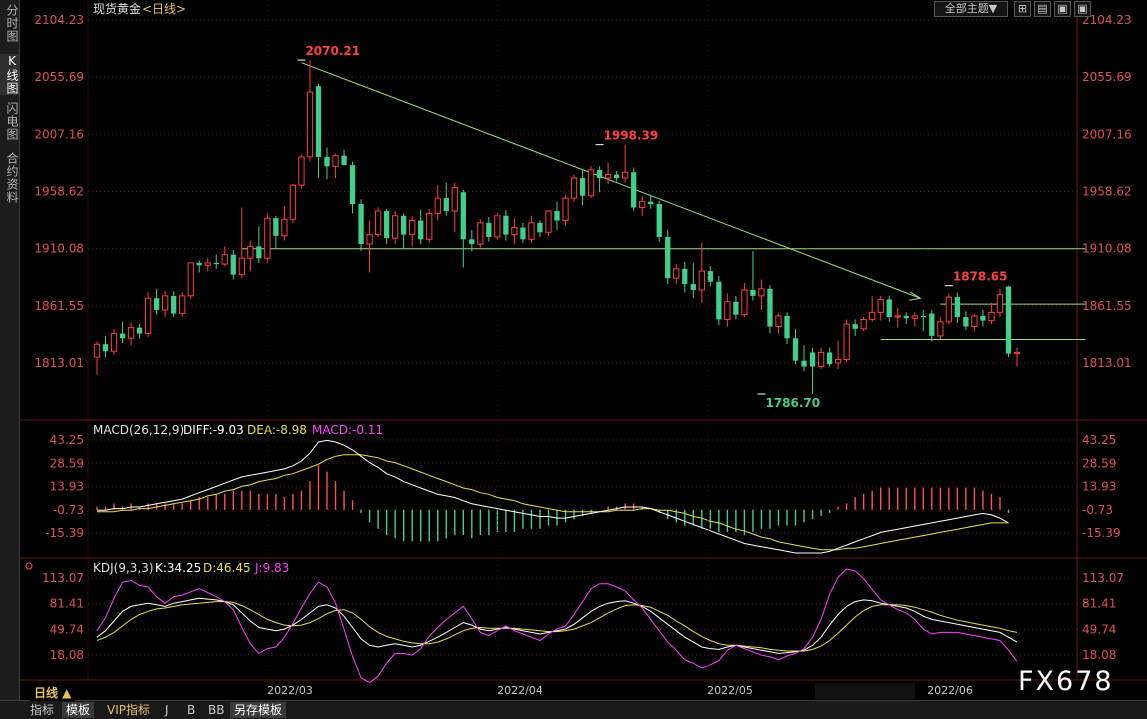 This screenshot has width=1147, height=719. What do you see at coordinates (1022, 9) in the screenshot?
I see `window-control-icon: ⊞` at bounding box center [1022, 9].